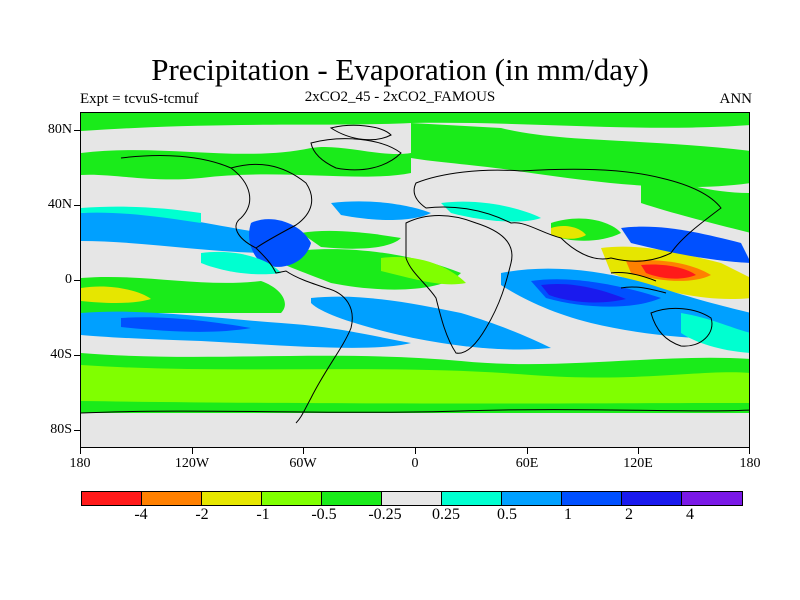 This screenshot has height=600, width=800. What do you see at coordinates (690, 514) in the screenshot?
I see `legend-label: 4` at bounding box center [690, 514].